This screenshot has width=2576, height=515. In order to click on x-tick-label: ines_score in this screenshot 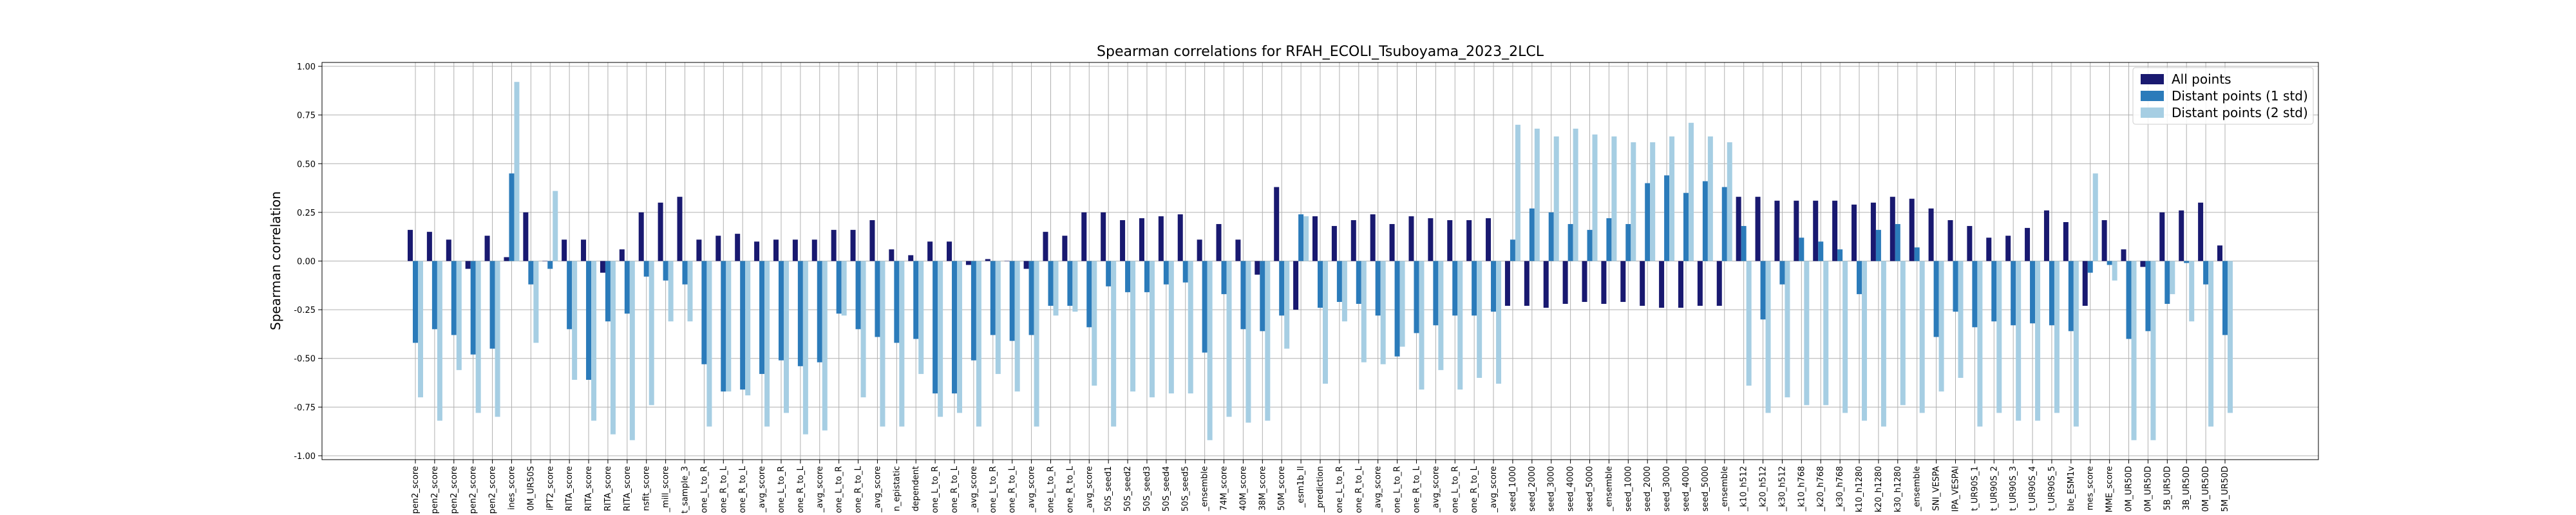, I will do `click(512, 488)`.